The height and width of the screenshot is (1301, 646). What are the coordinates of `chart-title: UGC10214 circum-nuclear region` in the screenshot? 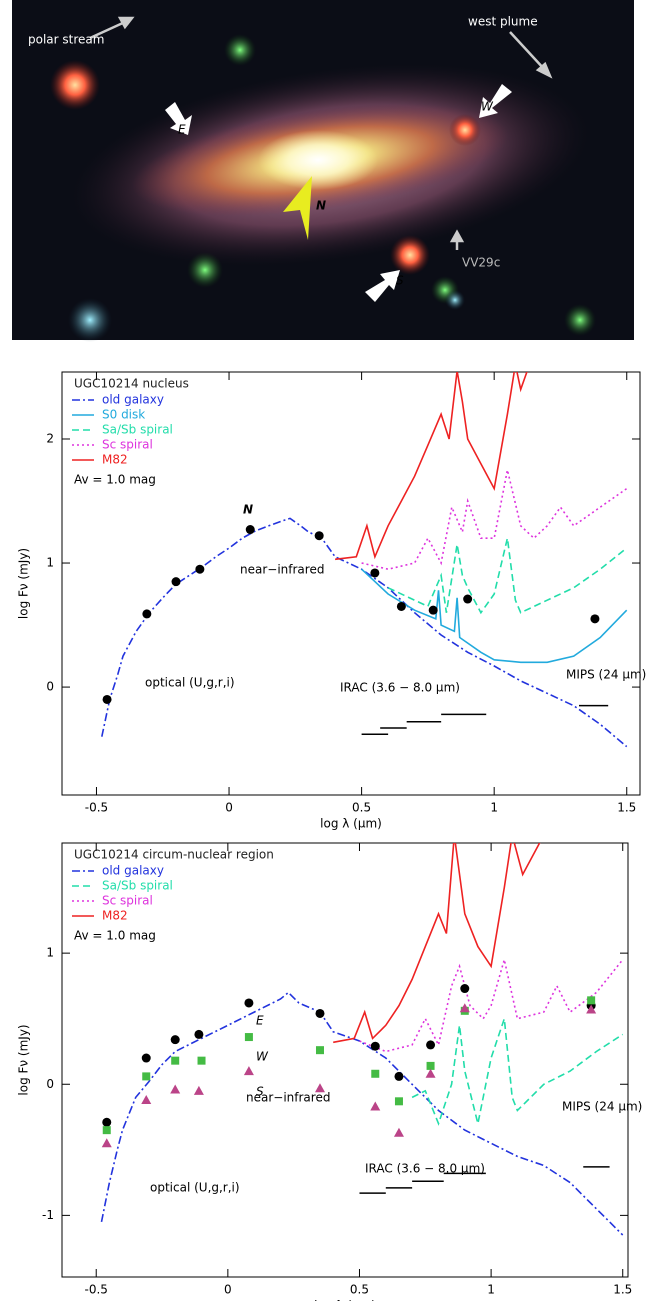 It's located at (174, 855).